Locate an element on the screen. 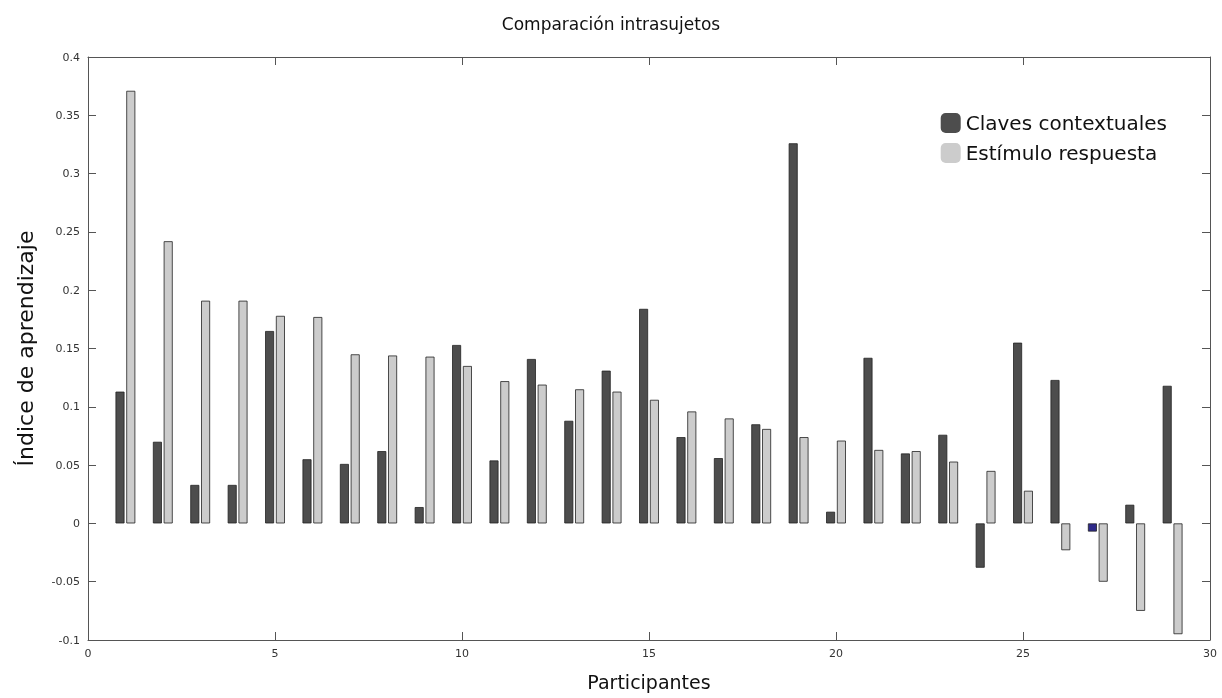 This screenshot has height=698, width=1222. y-tick-label: 0 is located at coordinates (76, 523).